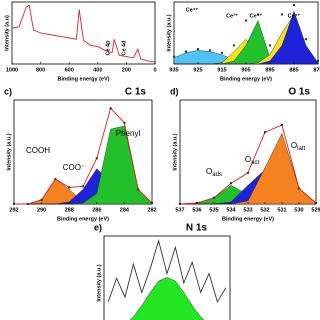 The height and width of the screenshot is (320, 320). I want to click on annotation: Olatt, so click(298, 146).